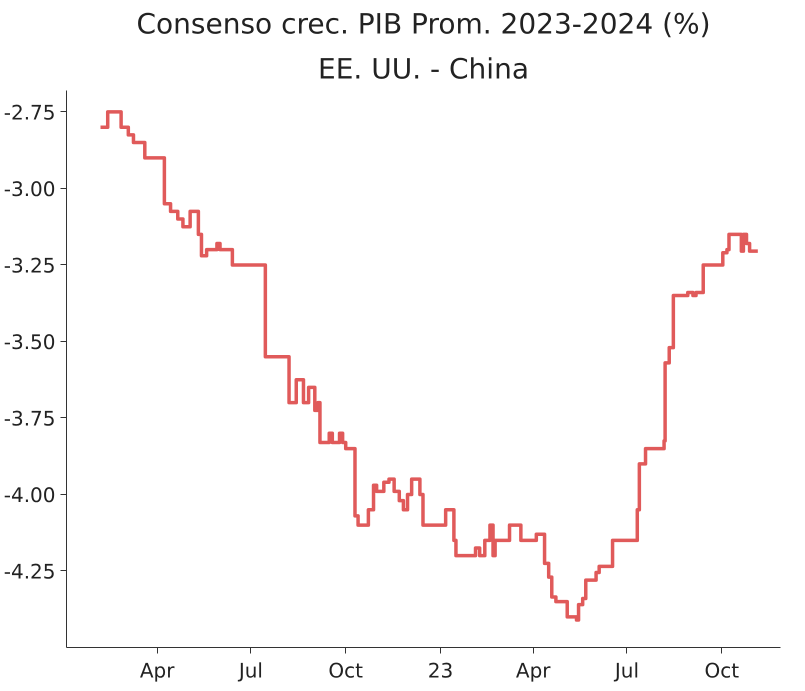  I want to click on y-tick-label: -3.75, so click(30, 418).